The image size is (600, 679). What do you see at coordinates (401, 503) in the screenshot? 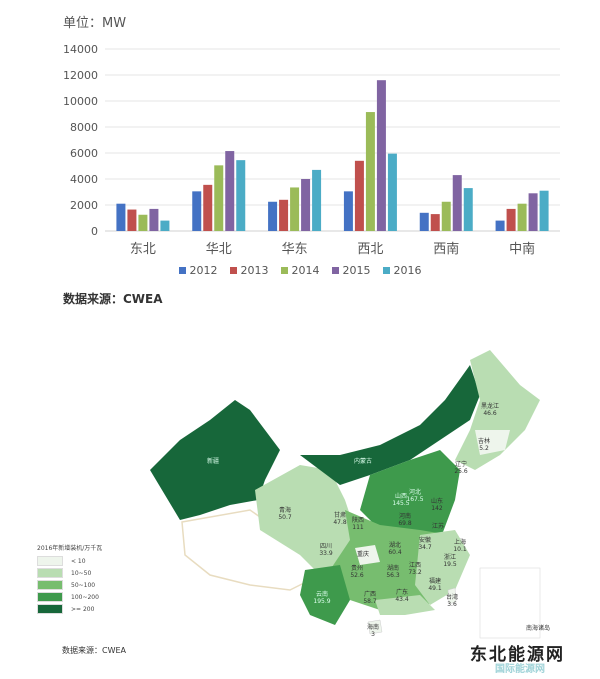
I see `province-value: 145.5` at bounding box center [401, 503].